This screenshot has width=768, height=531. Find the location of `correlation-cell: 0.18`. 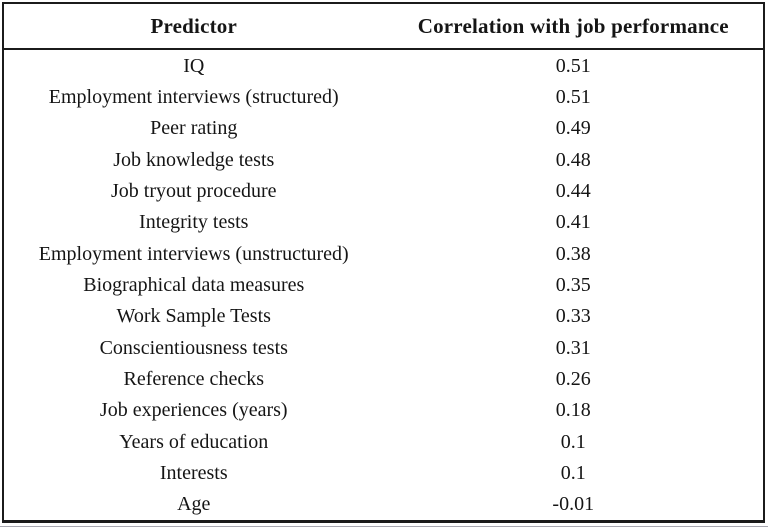

correlation-cell: 0.18 is located at coordinates (573, 410).